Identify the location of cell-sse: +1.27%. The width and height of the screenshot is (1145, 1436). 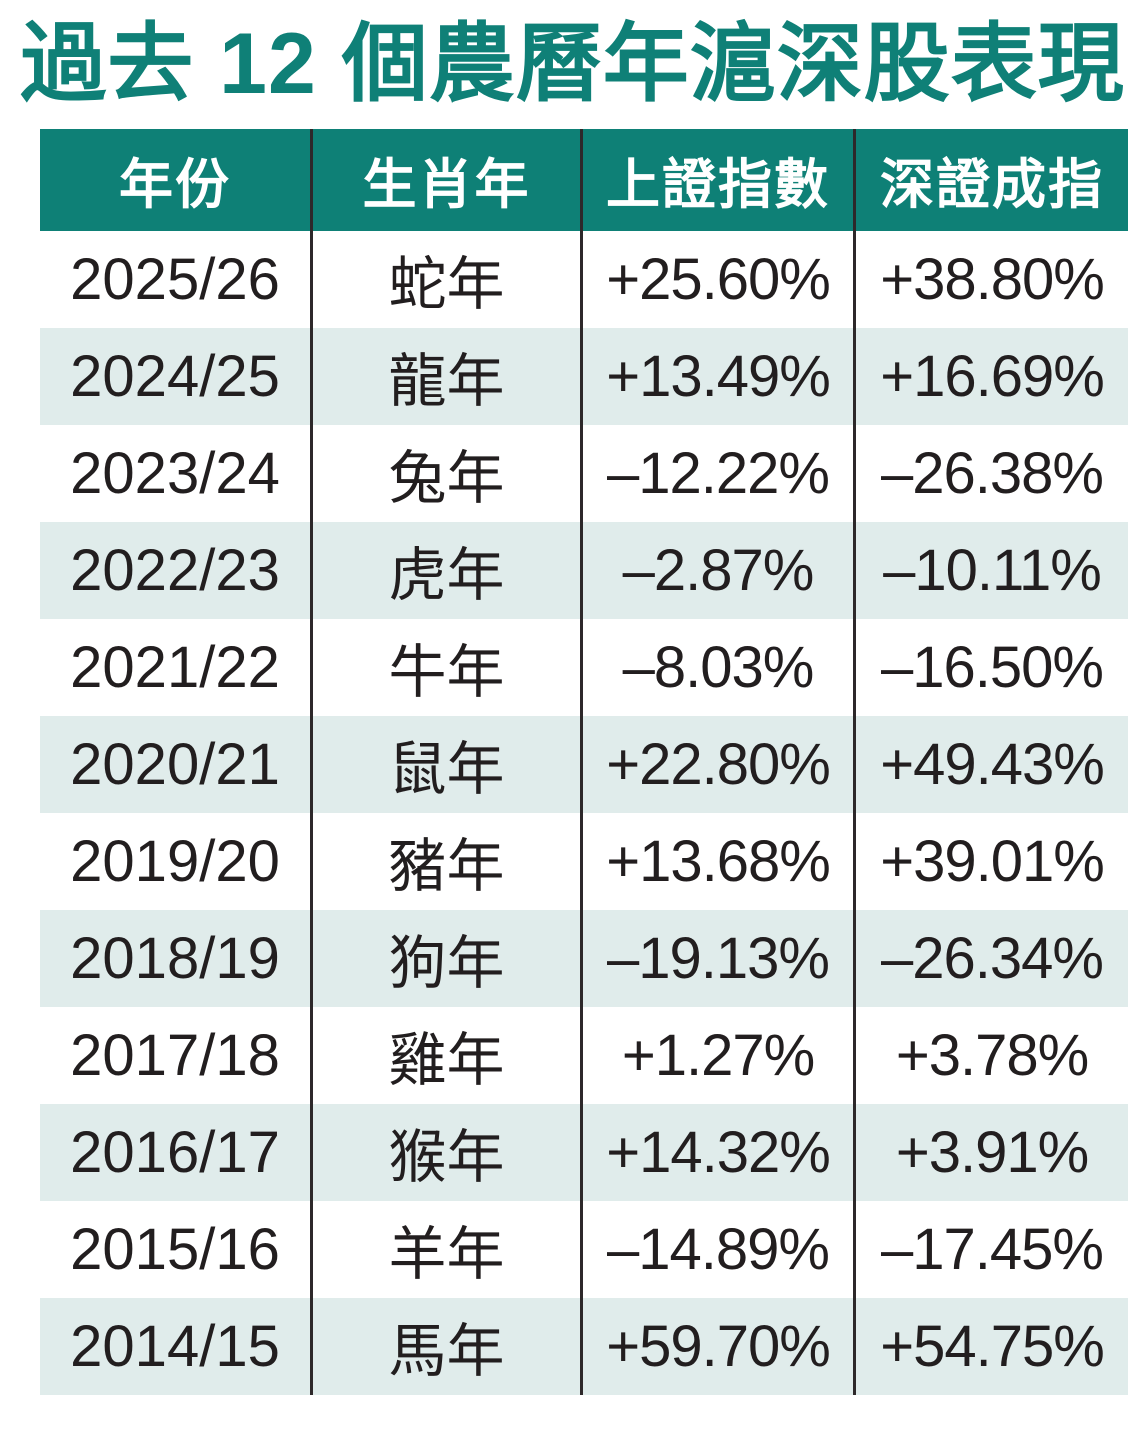
(716, 1055).